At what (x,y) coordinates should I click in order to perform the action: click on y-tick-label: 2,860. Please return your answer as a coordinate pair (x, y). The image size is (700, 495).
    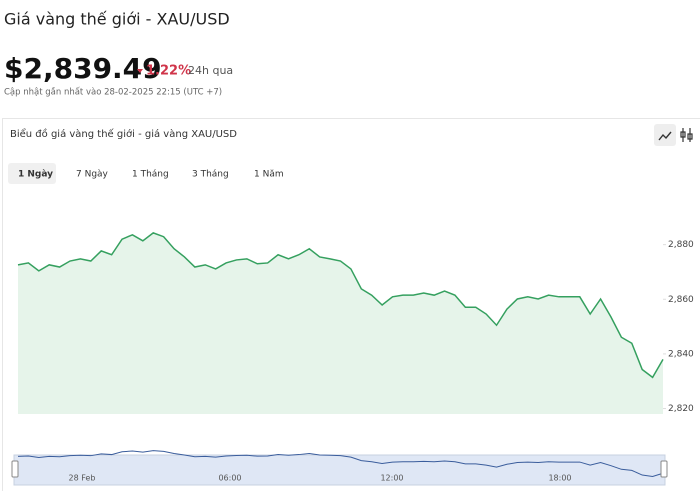
    Looking at the image, I should click on (681, 300).